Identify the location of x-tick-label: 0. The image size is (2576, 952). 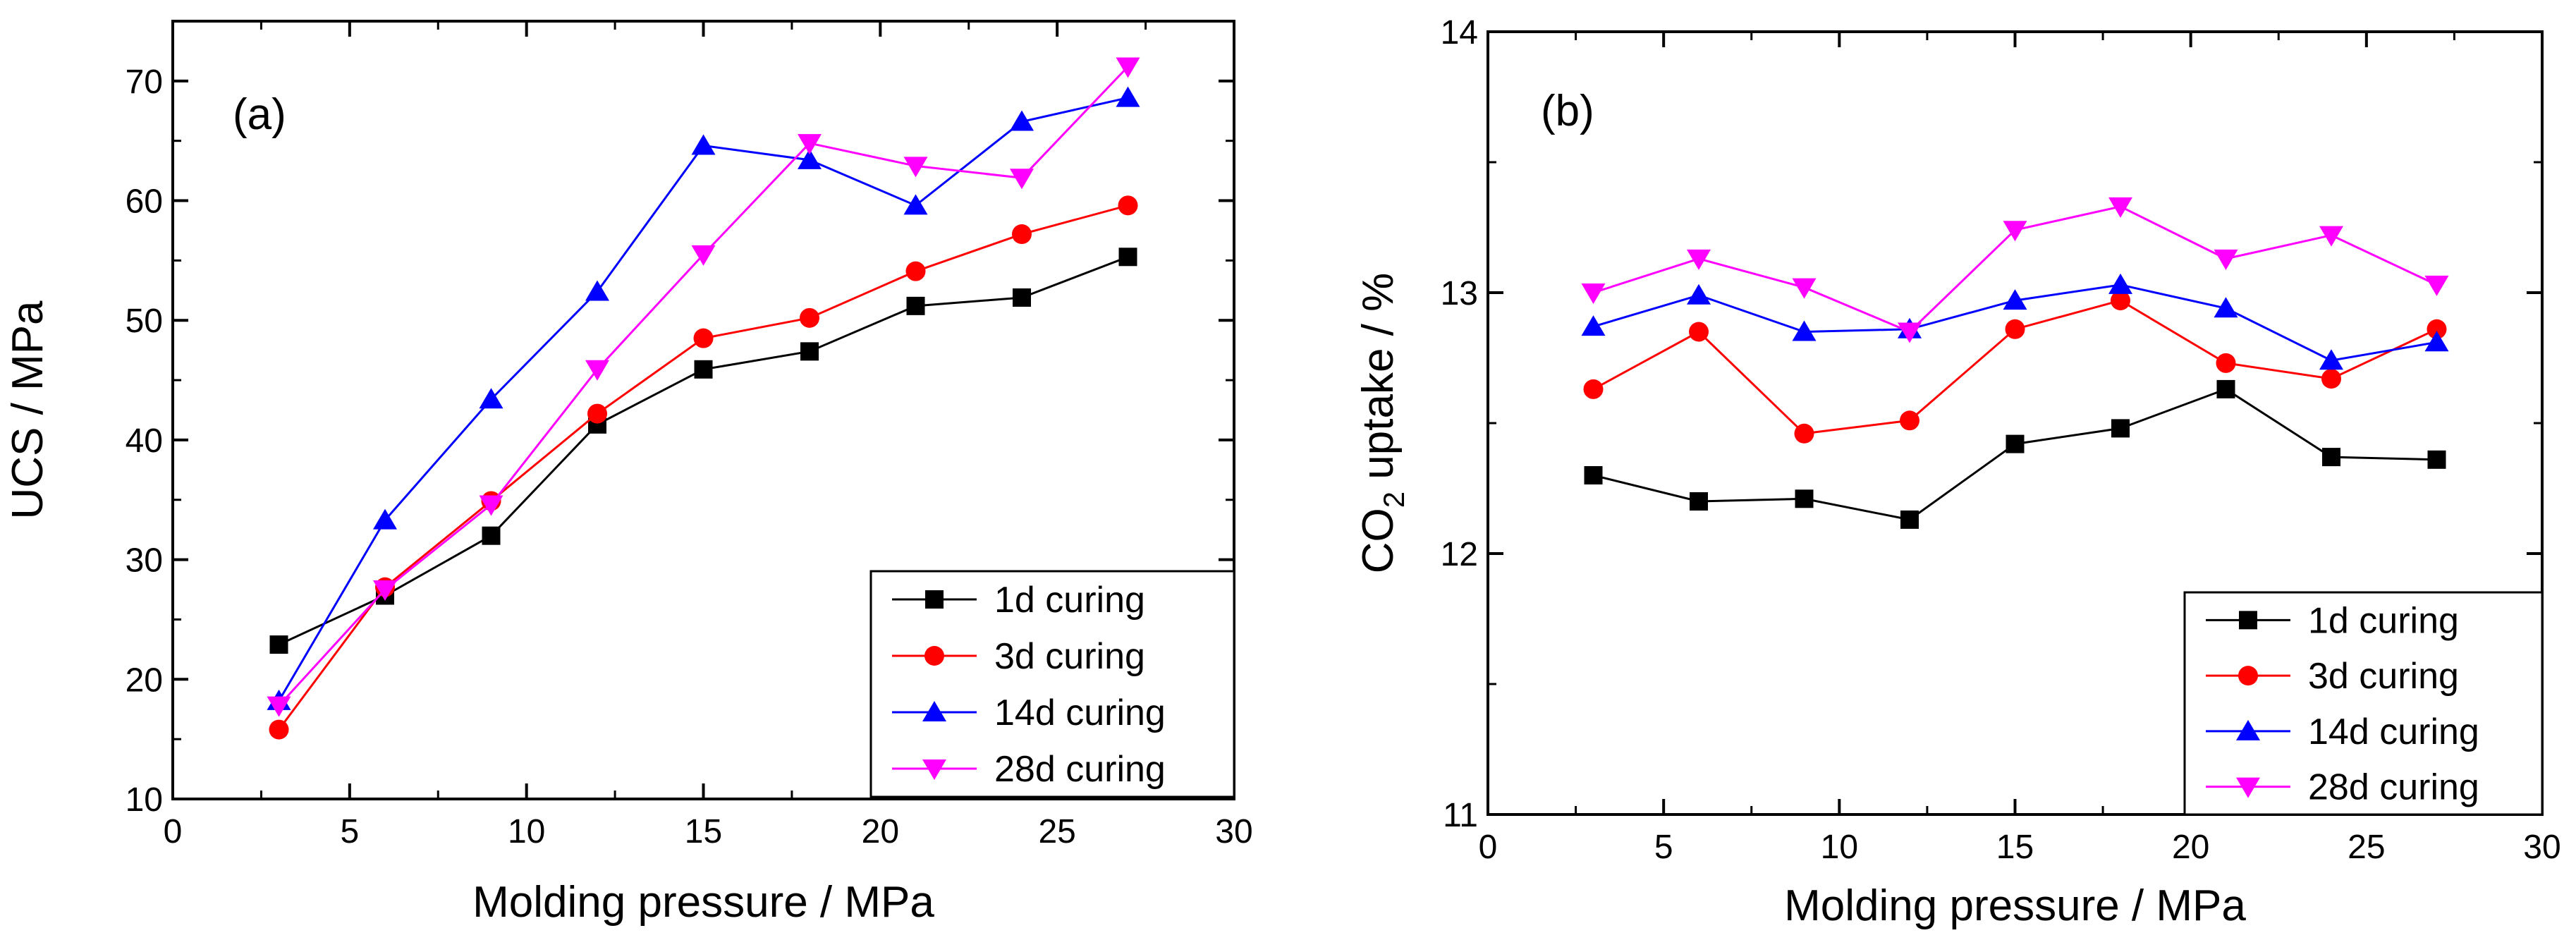
(1489, 847).